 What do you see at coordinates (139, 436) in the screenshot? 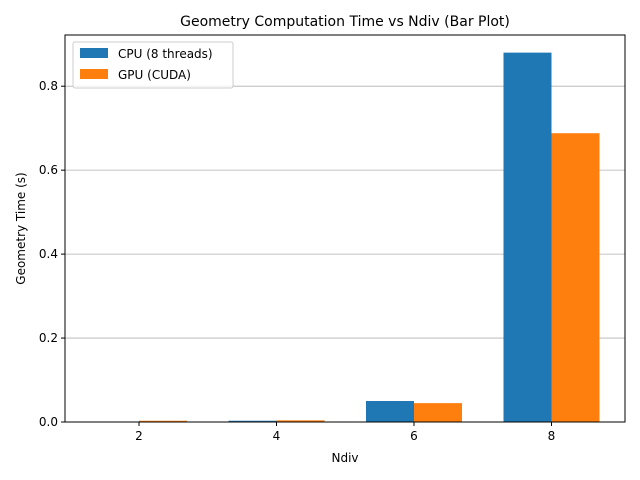
I see `x-tick-label: 2` at bounding box center [139, 436].